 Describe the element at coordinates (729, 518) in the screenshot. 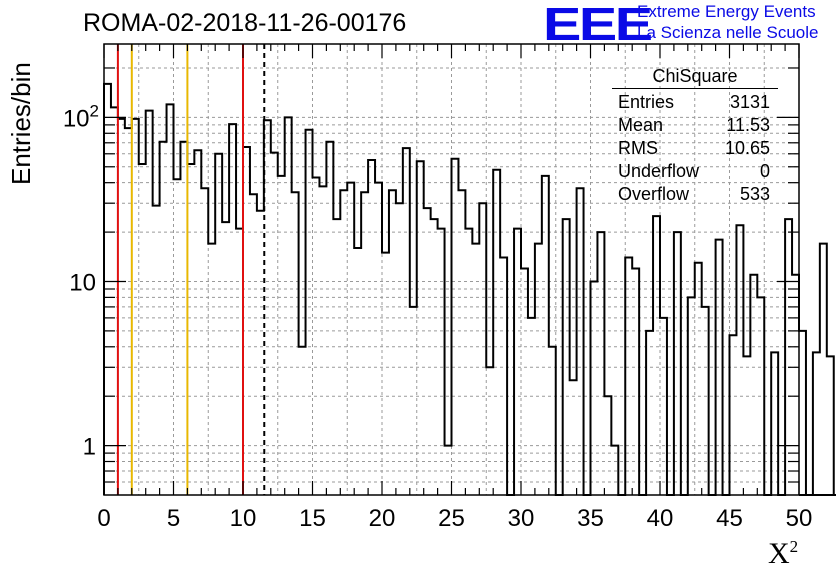

I see `x-tick-label: 45` at that location.